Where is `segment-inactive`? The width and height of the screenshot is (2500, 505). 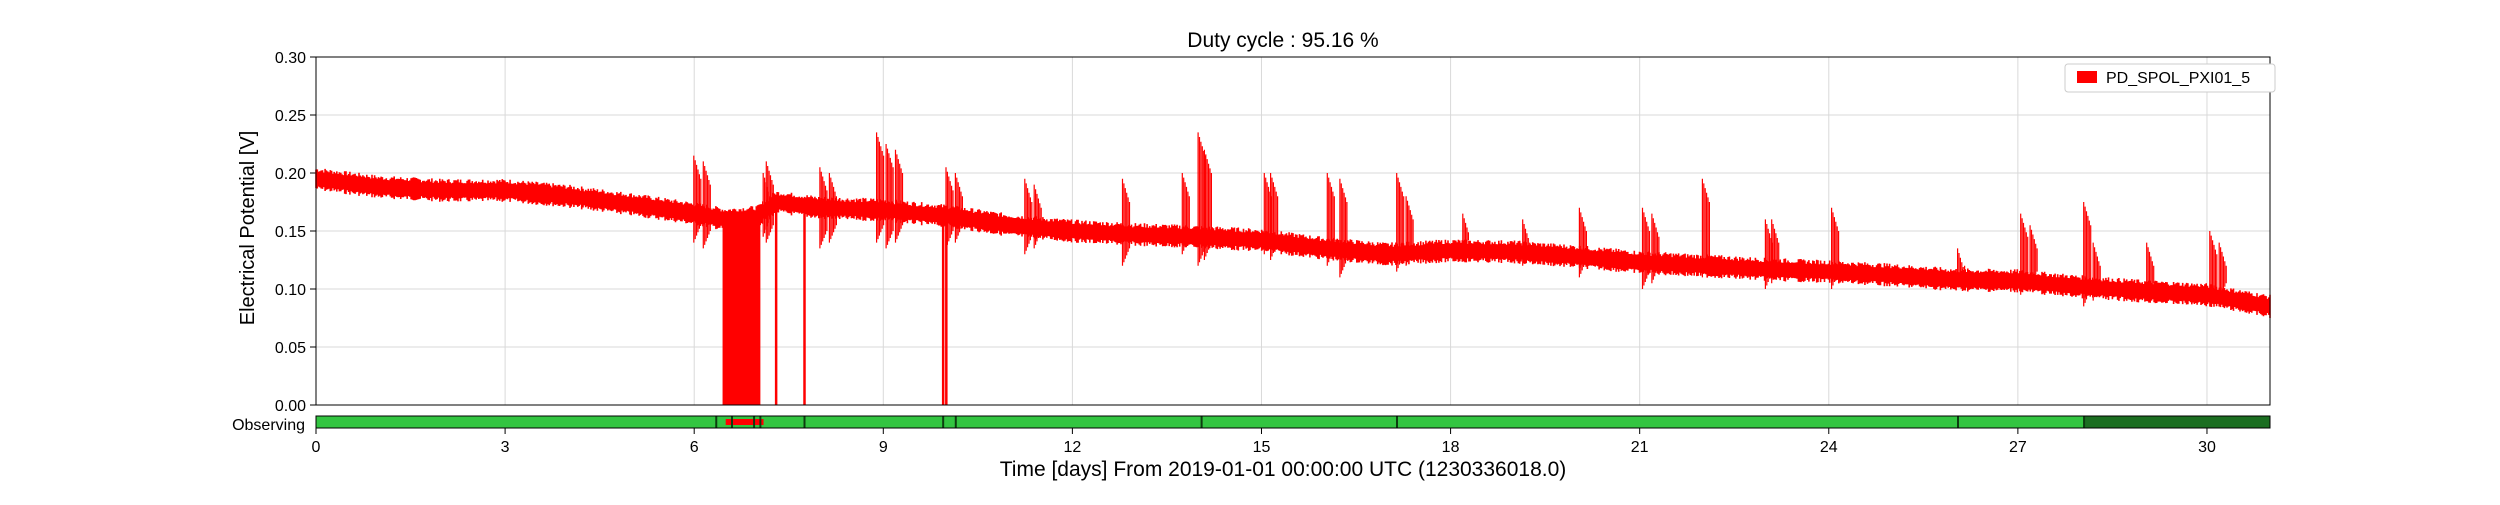
segment-inactive is located at coordinates (744, 422).